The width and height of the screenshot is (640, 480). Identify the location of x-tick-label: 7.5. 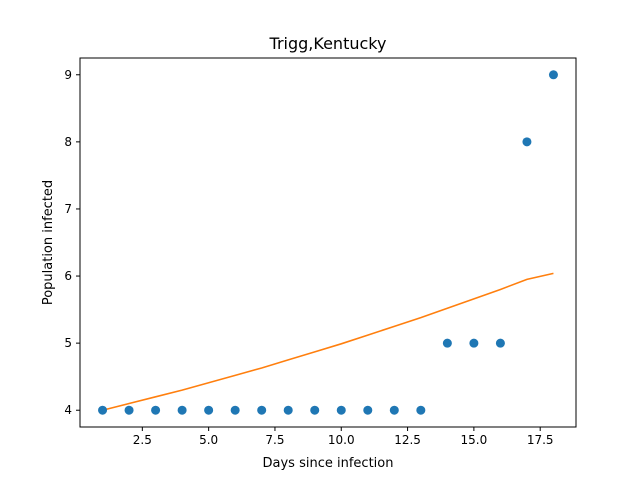
(274, 440).